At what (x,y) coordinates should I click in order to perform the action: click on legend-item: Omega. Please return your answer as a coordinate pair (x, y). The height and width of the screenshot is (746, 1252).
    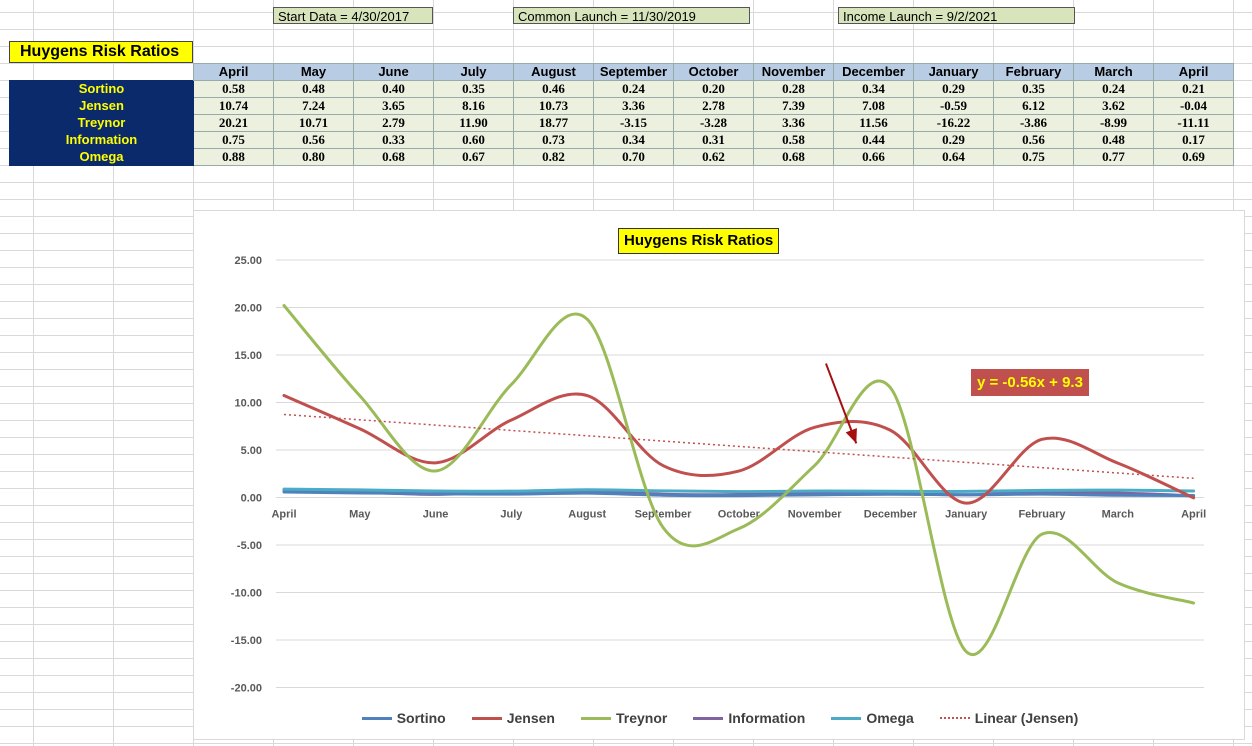
    Looking at the image, I should click on (872, 718).